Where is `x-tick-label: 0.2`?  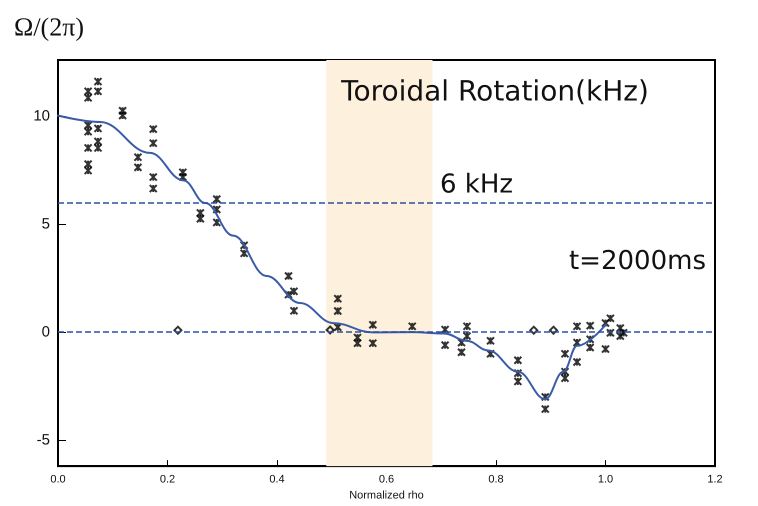
x-tick-label: 0.2 is located at coordinates (168, 480).